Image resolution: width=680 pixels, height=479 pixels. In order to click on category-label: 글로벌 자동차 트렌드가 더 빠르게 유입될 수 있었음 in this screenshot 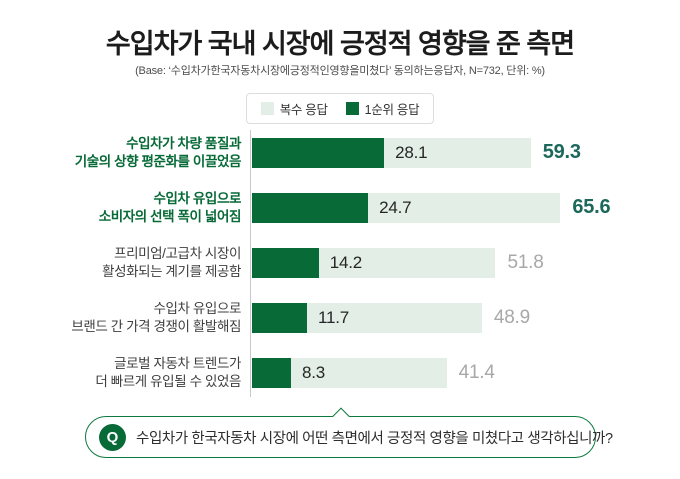, I will do `click(125, 373)`.